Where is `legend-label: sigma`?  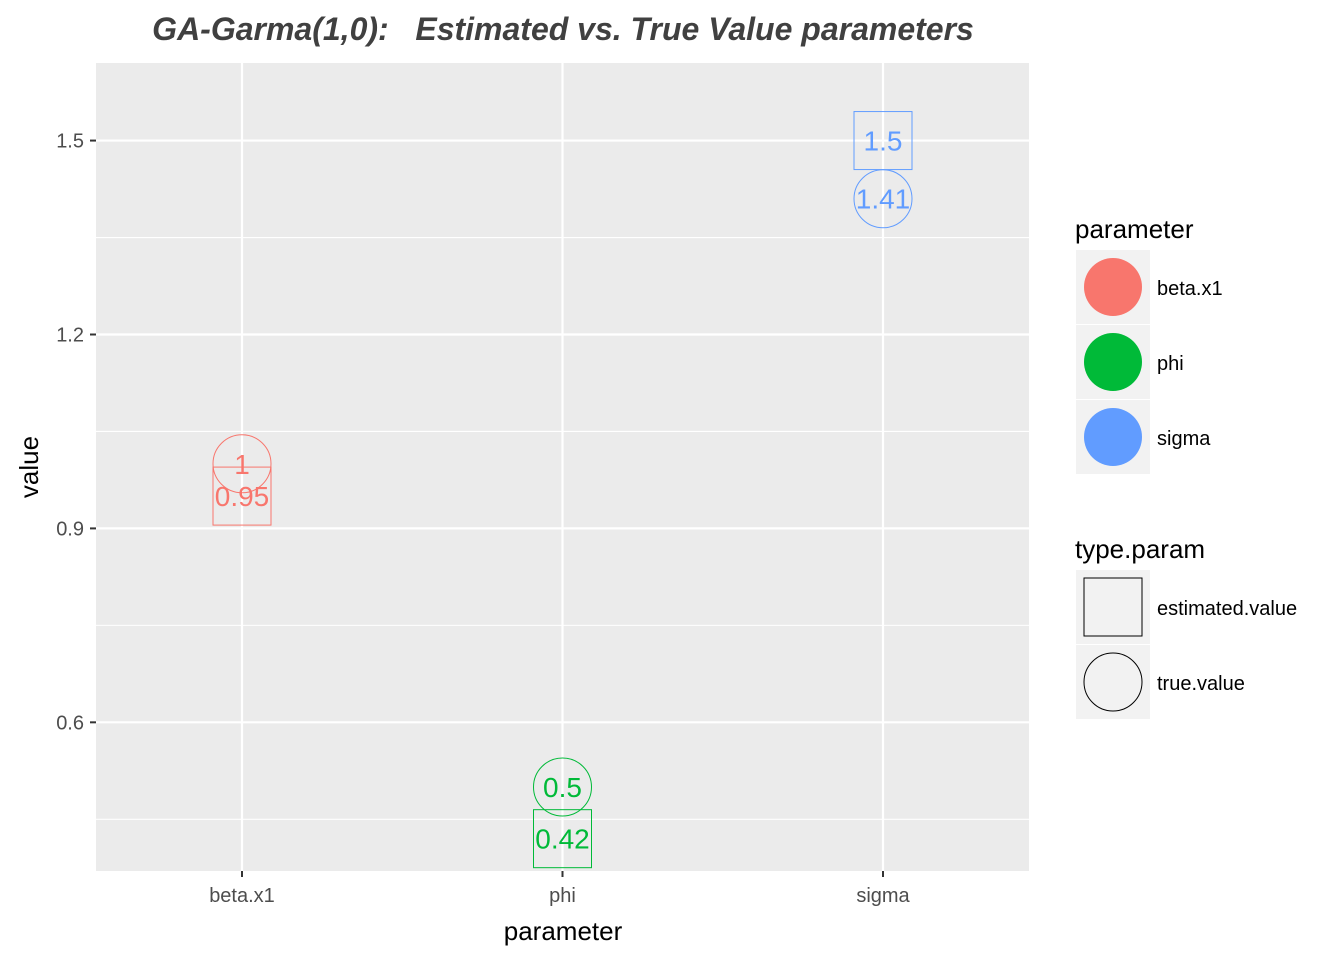 legend-label: sigma is located at coordinates (1184, 439).